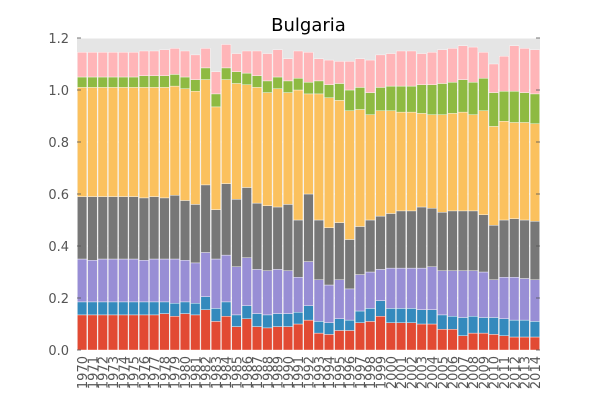  Describe the element at coordinates (93, 372) in the screenshot. I see `x-tick-label: 1971` at that location.